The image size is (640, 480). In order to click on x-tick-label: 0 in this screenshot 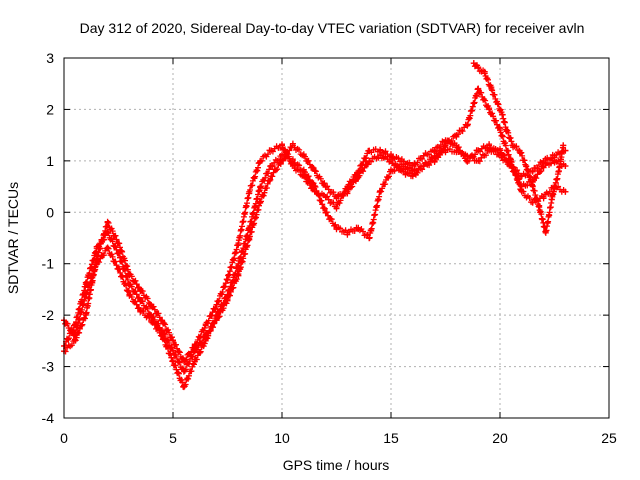, I will do `click(64, 438)`.